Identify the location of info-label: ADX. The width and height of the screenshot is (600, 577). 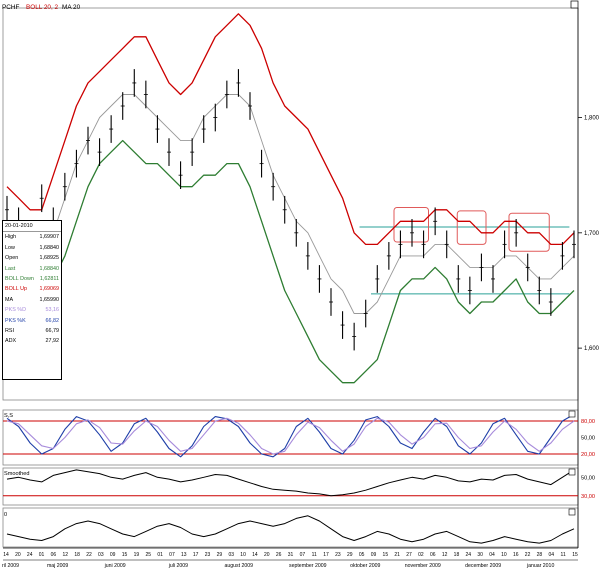
(11, 341).